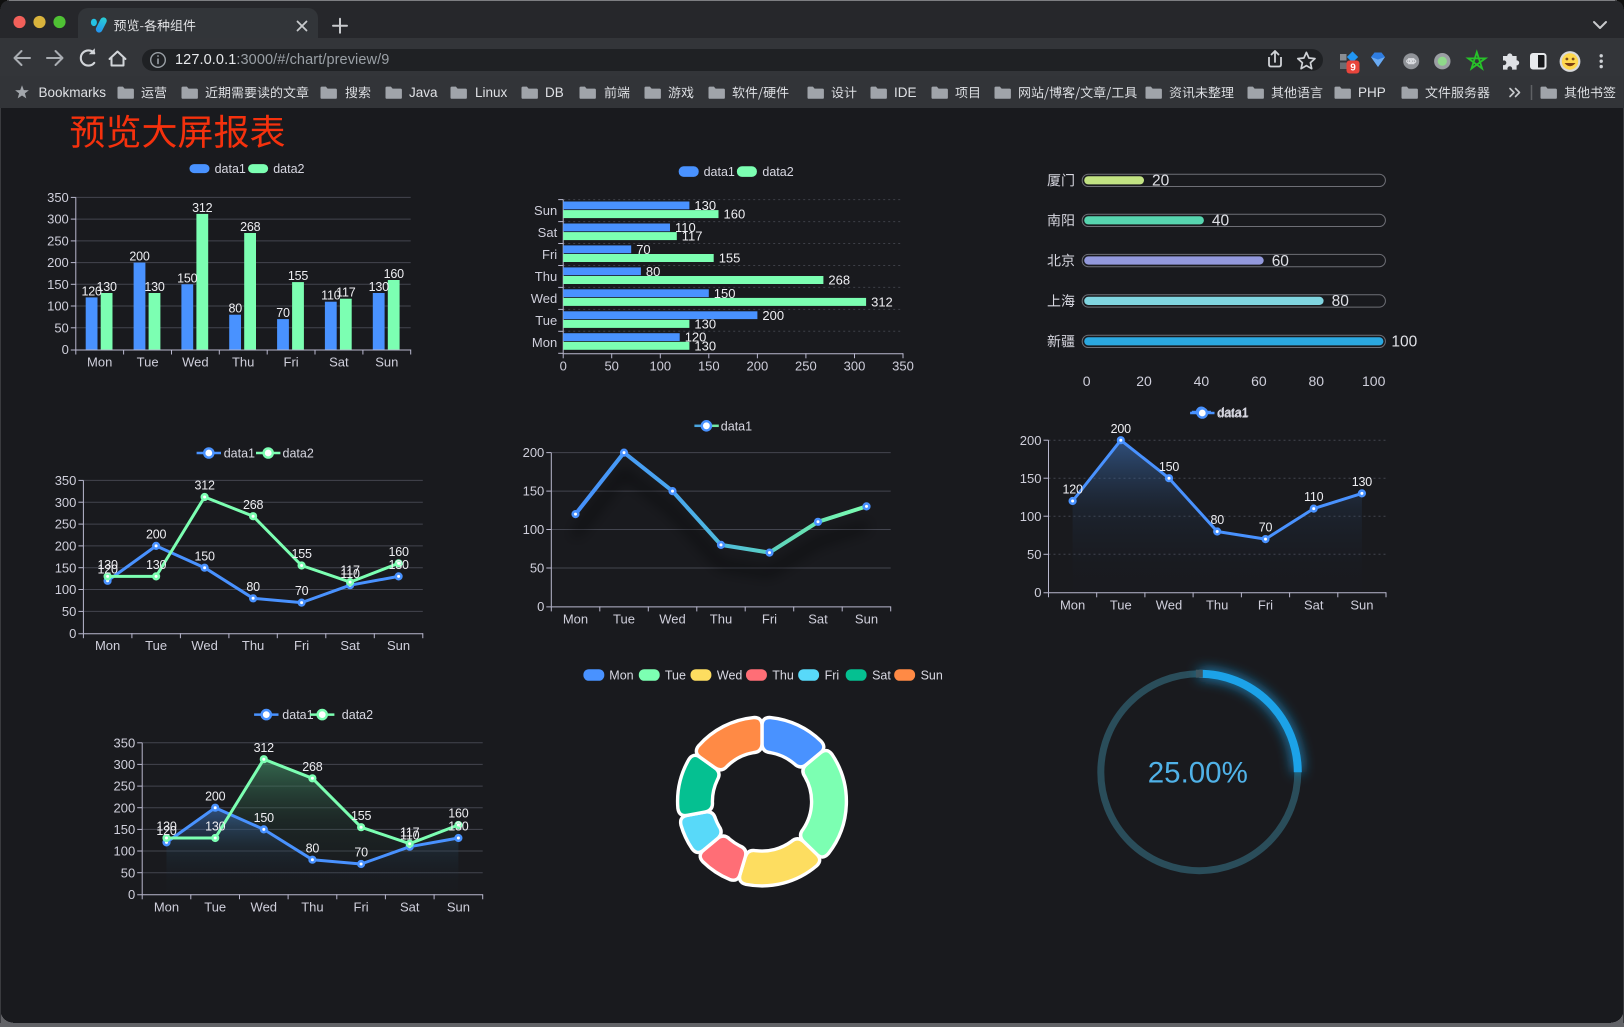 This screenshot has width=1624, height=1027. Describe the element at coordinates (350, 574) in the screenshot. I see `svg-text: 110` at that location.